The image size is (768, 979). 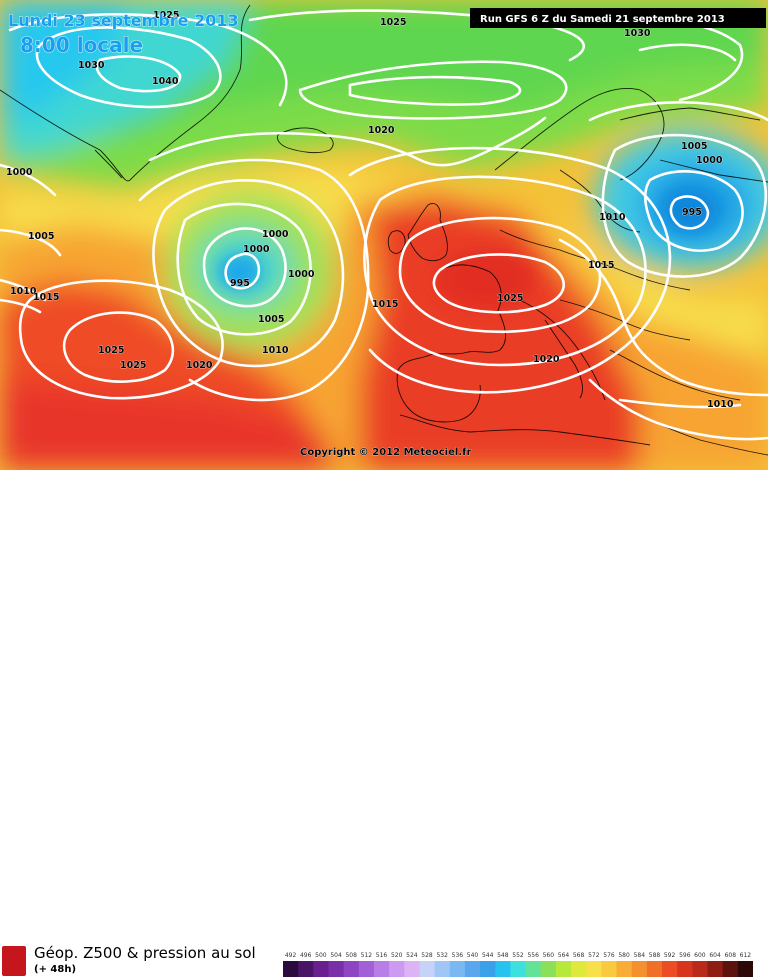 What do you see at coordinates (240, 283) in the screenshot?
I see `isobar-label: 995` at bounding box center [240, 283].